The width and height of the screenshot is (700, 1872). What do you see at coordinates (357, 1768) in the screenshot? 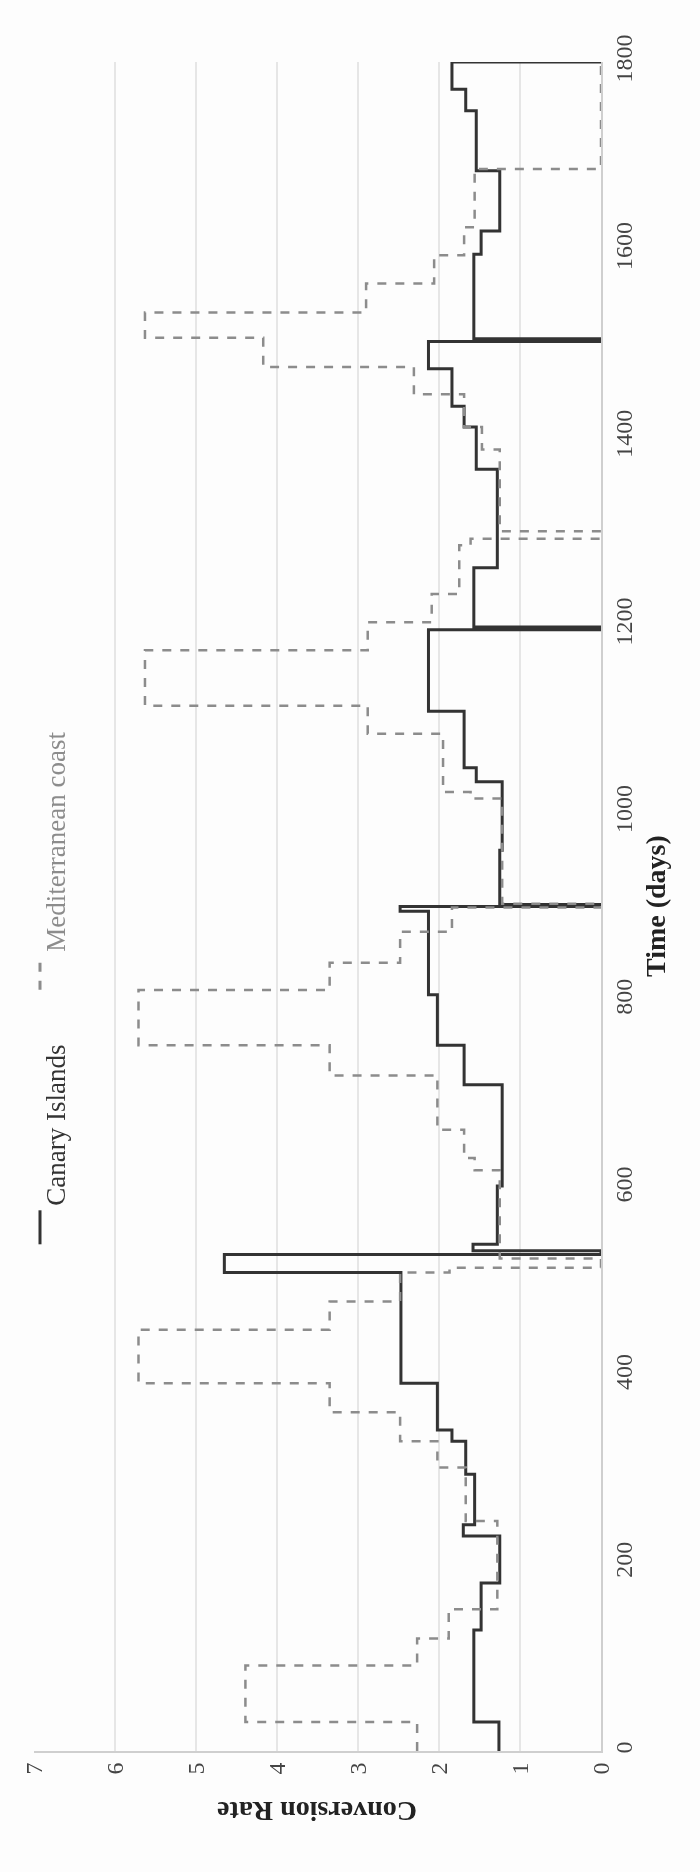
I see `x-tick-label: 3` at bounding box center [357, 1768].